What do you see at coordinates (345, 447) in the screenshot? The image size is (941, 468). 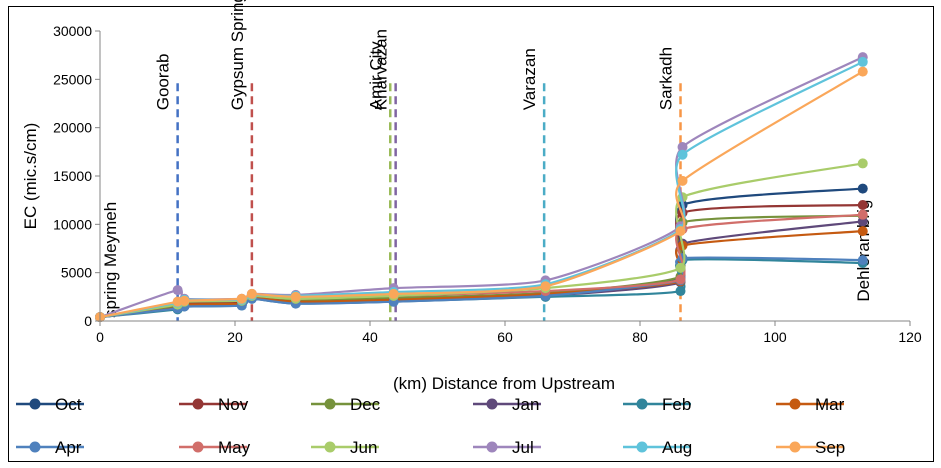 I see `legend-item-jun: Jun` at bounding box center [345, 447].